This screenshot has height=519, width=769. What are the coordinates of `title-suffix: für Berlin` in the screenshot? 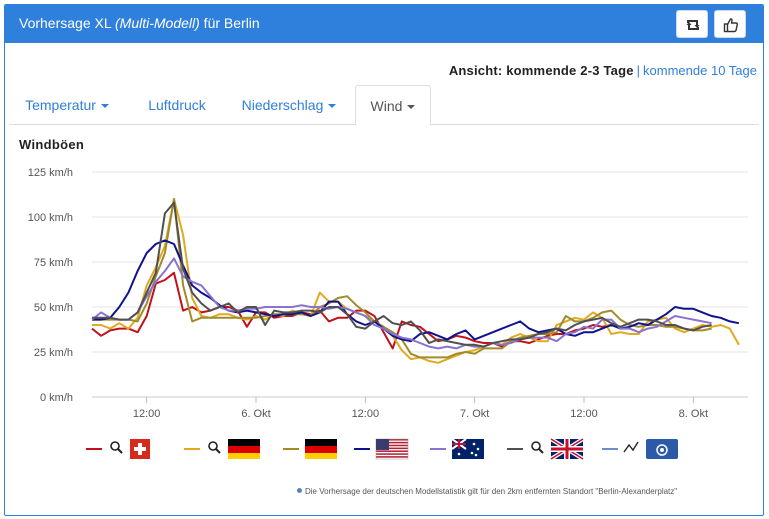 It's located at (229, 23).